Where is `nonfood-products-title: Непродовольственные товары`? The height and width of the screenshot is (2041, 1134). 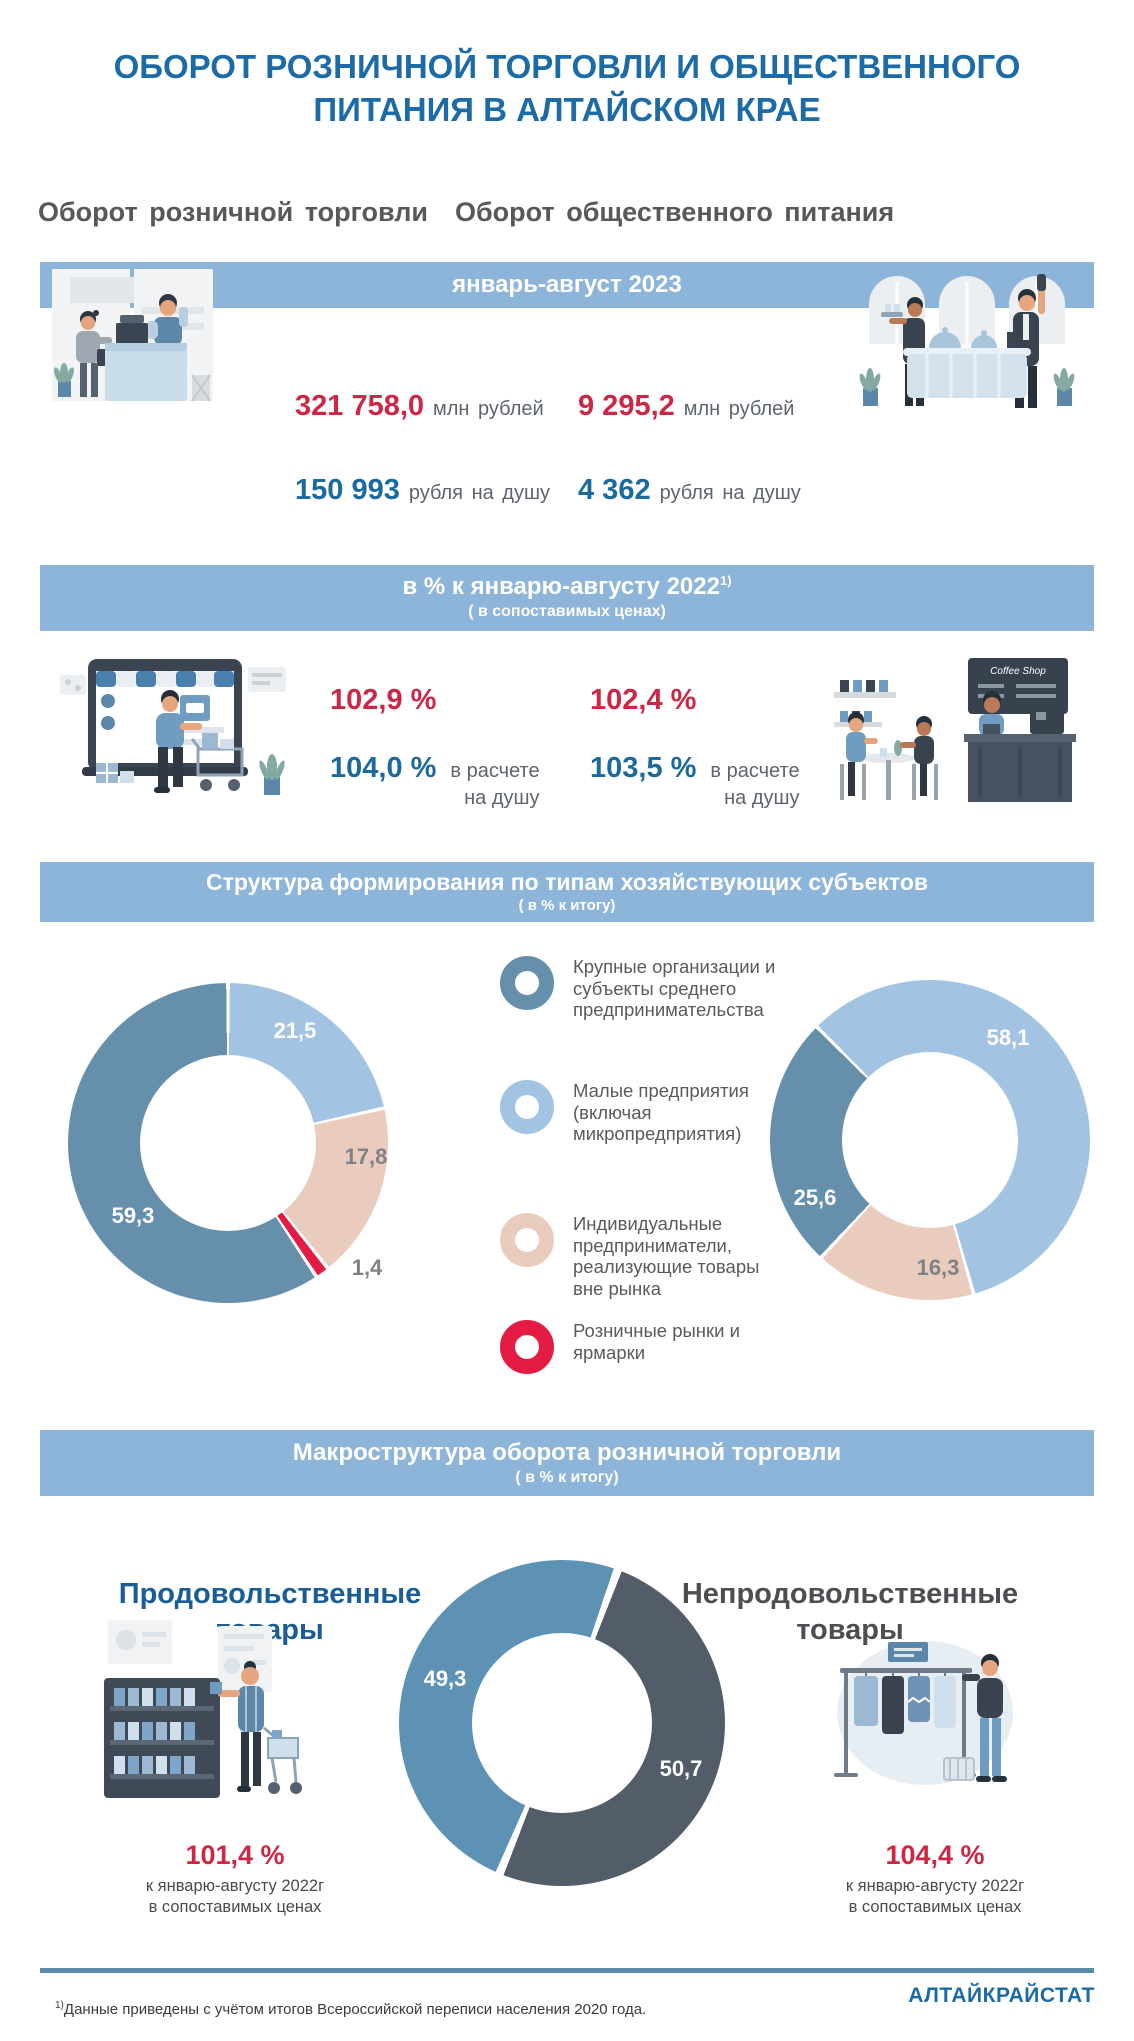
nonfood-products-title: Непродовольственные товары is located at coordinates (850, 1612).